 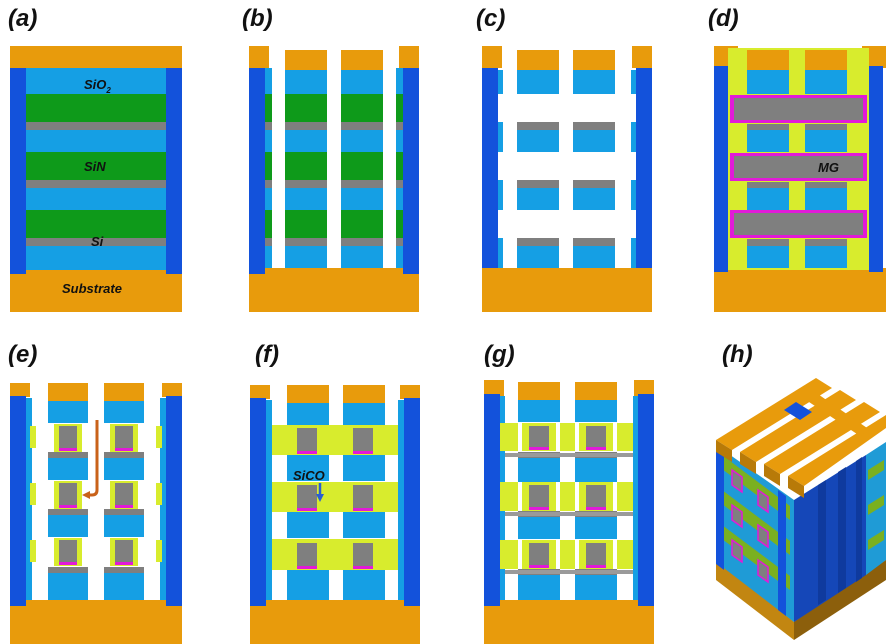 I want to click on panel-label-h: (h), so click(x=737, y=354).